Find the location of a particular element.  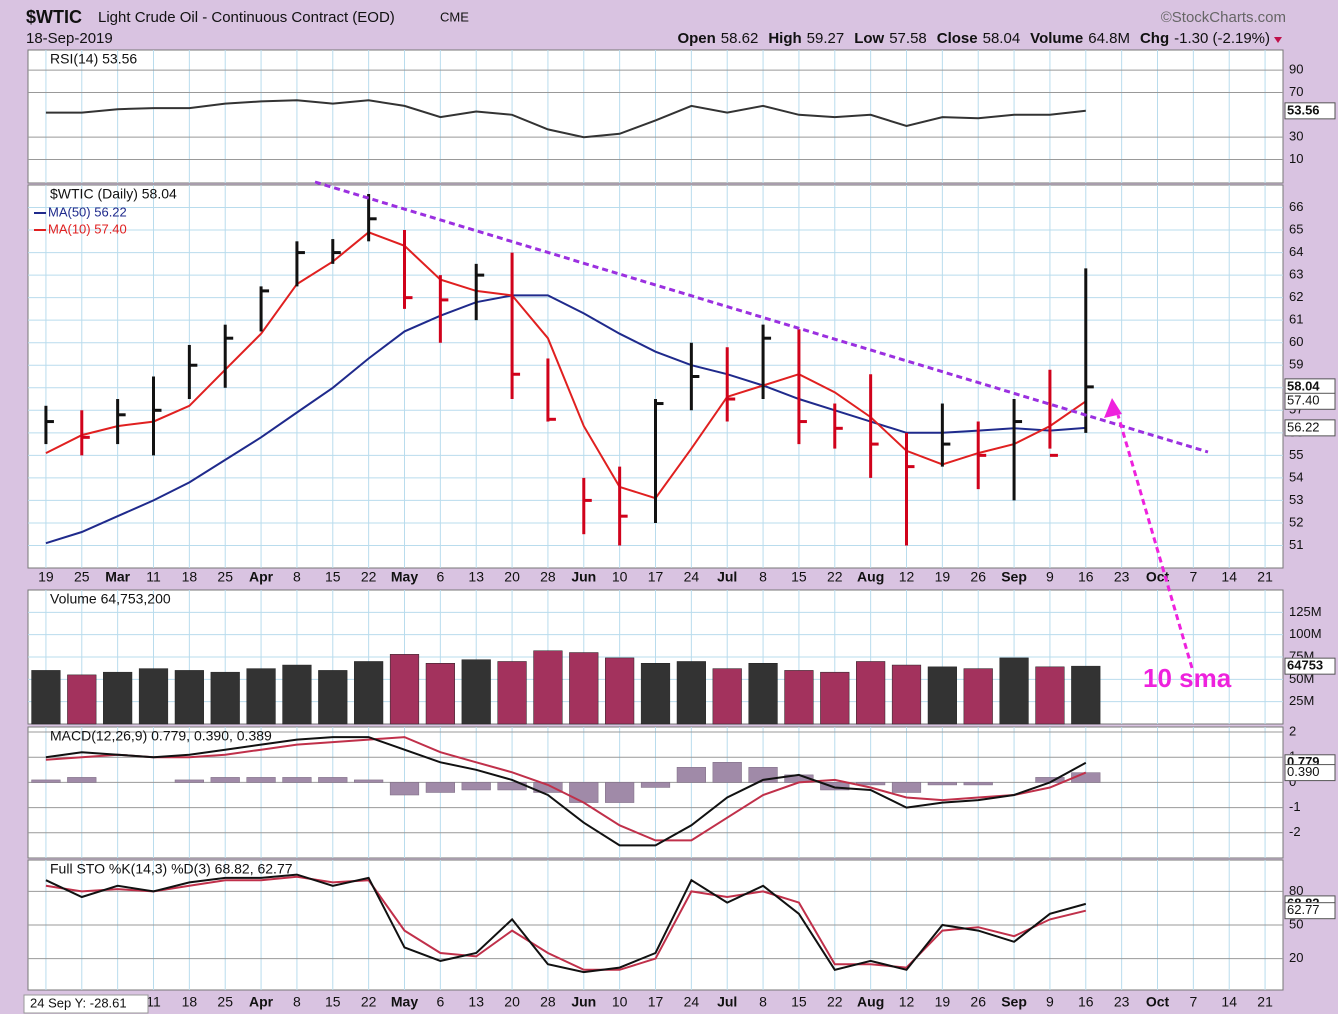

exchange: CME is located at coordinates (454, 16).